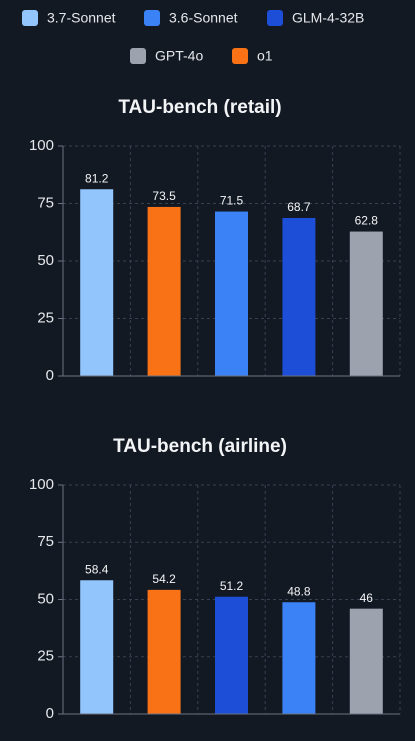 The height and width of the screenshot is (741, 415). What do you see at coordinates (367, 598) in the screenshot?
I see `data-label: 46` at bounding box center [367, 598].